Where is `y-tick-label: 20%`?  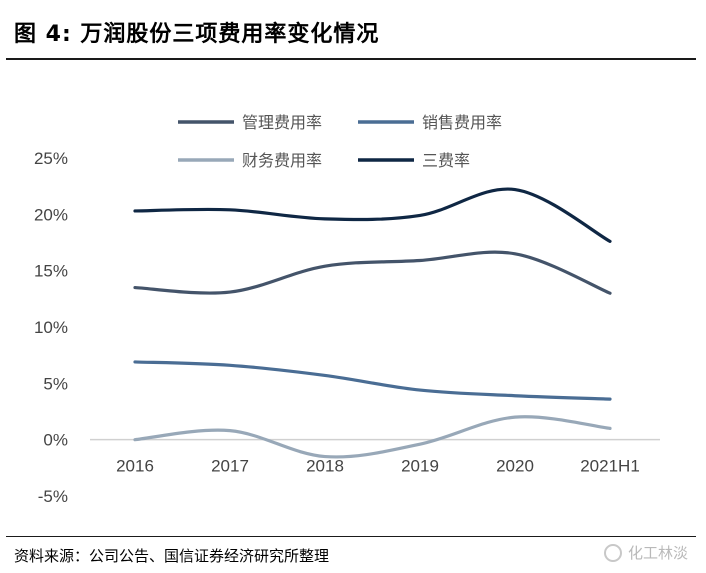 y-tick-label: 20% is located at coordinates (51, 214).